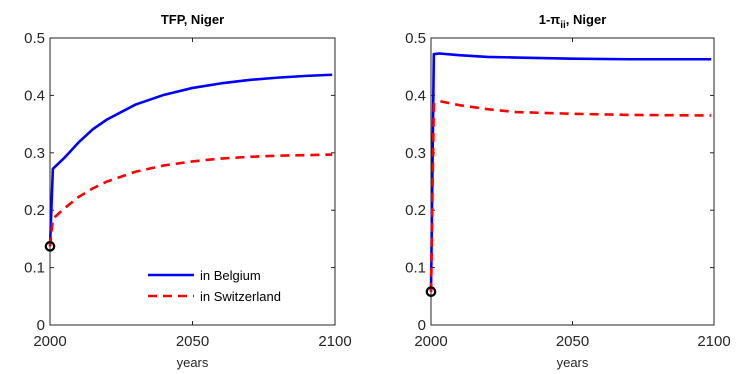 The width and height of the screenshot is (739, 374). I want to click on legend: in Belgium in Switzerland, so click(233, 287).